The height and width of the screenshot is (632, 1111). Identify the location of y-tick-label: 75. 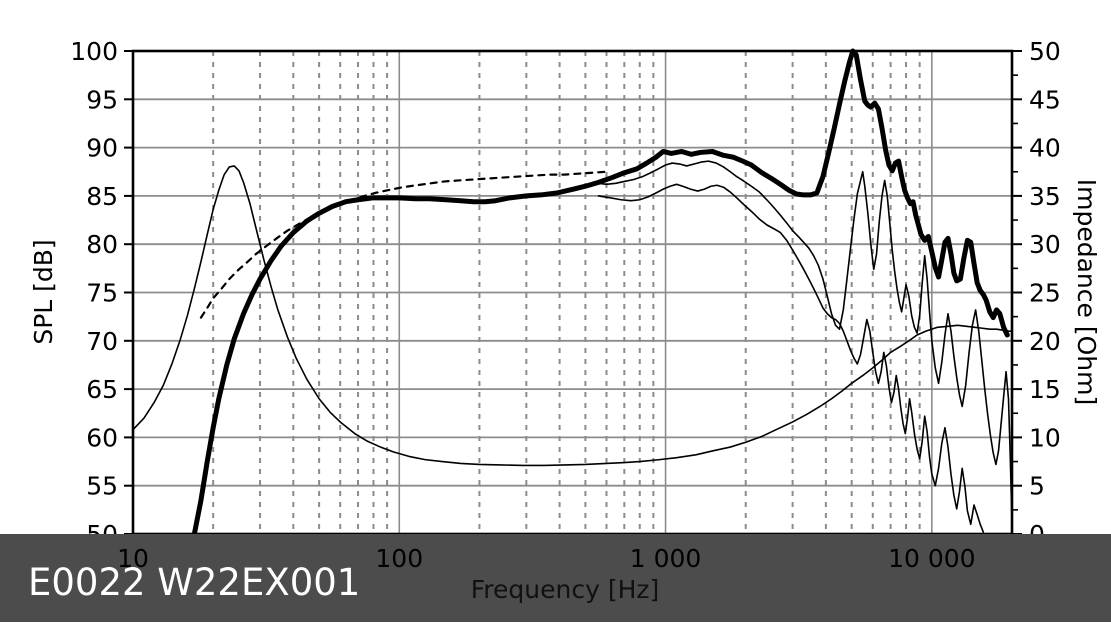
(102, 293).